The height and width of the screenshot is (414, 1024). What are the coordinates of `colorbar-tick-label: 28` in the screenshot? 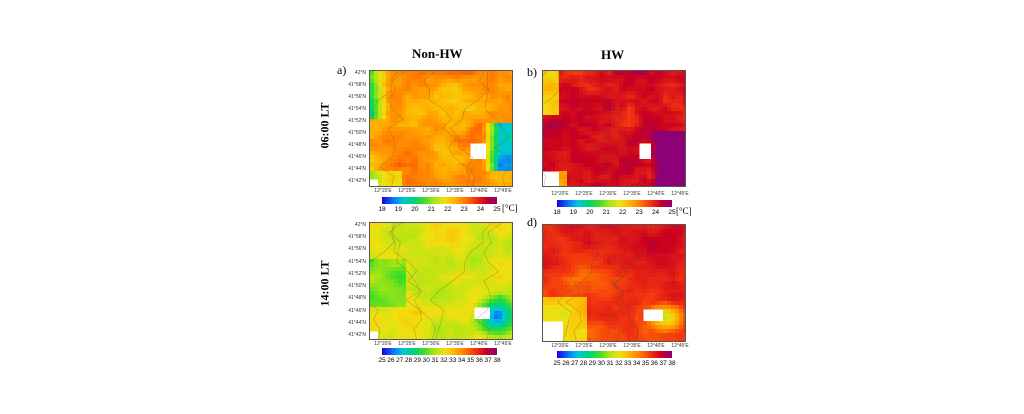 It's located at (583, 363).